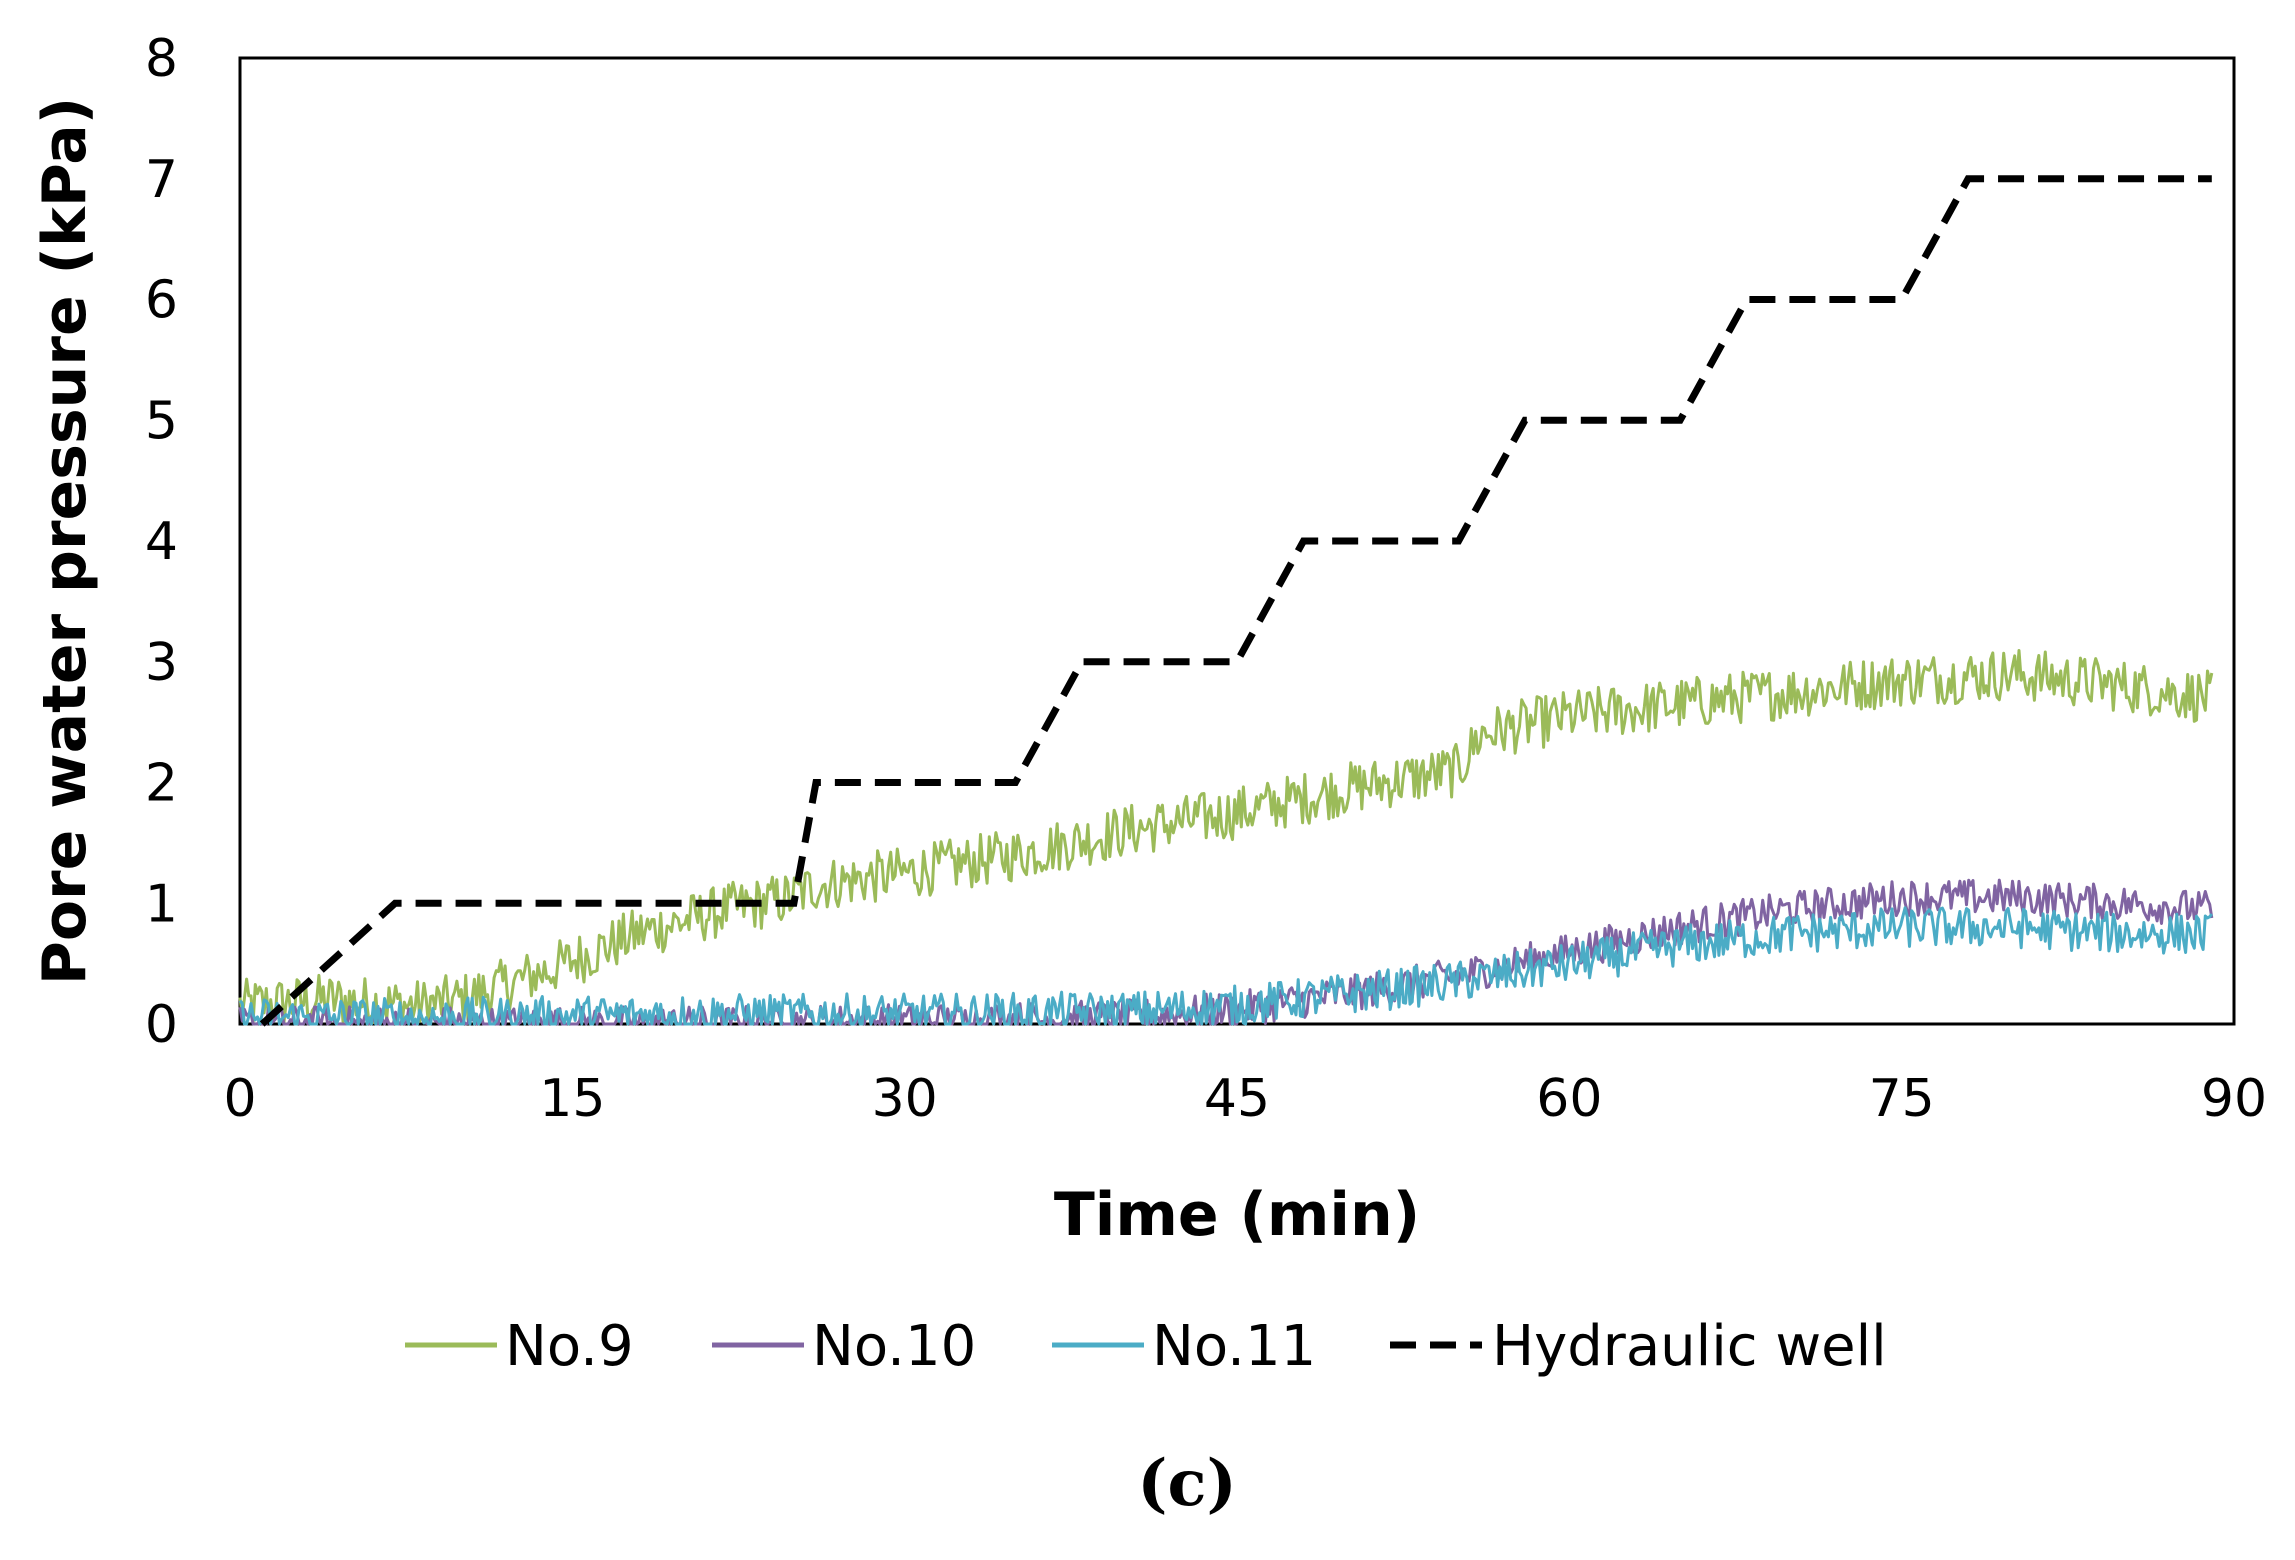 The image size is (2295, 1560). What do you see at coordinates (1569, 1099) in the screenshot?
I see `x-tick-label: 60` at bounding box center [1569, 1099].